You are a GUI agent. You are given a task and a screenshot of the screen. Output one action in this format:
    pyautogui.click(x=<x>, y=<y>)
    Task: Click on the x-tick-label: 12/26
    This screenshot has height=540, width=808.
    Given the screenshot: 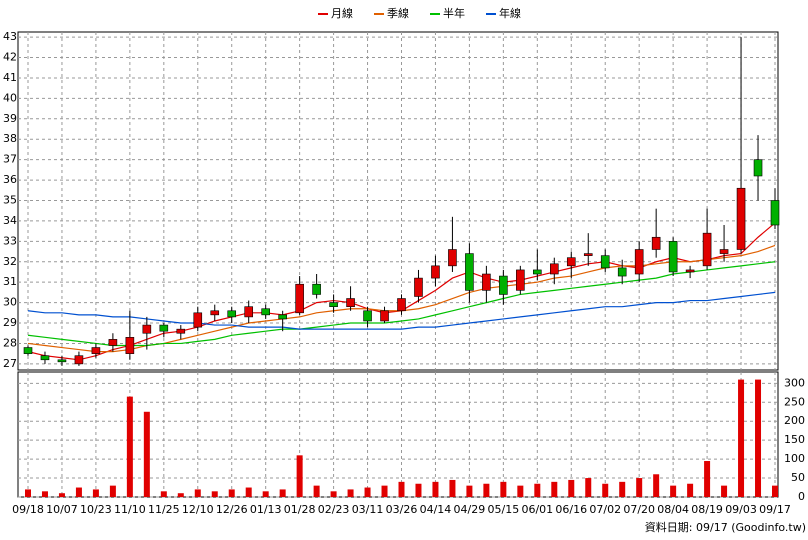 What is the action you would take?
    pyautogui.click(x=232, y=509)
    